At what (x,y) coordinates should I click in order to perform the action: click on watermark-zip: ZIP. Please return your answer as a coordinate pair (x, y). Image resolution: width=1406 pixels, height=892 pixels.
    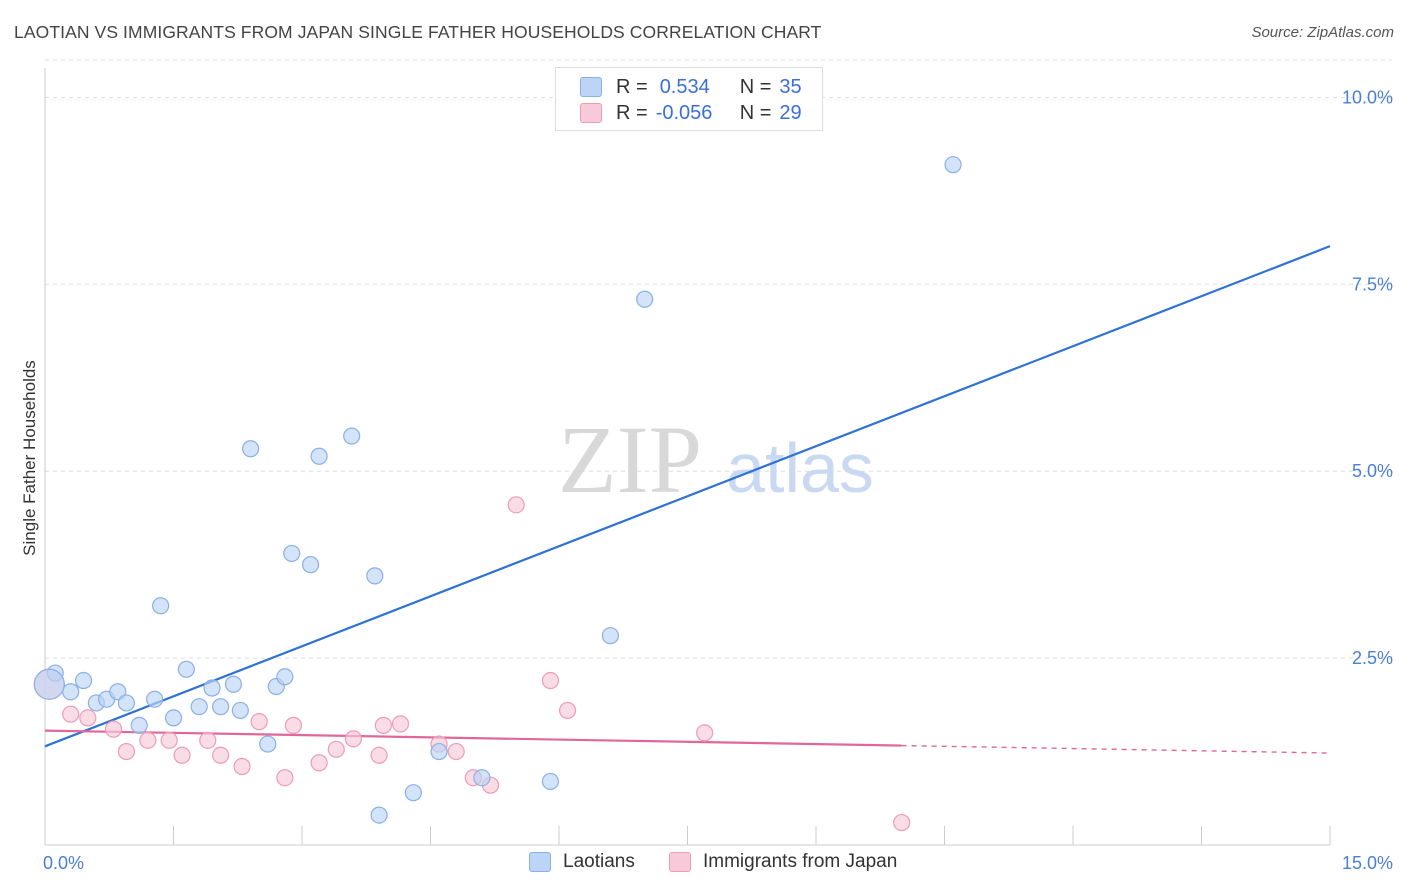
    Looking at the image, I should click on (630, 459).